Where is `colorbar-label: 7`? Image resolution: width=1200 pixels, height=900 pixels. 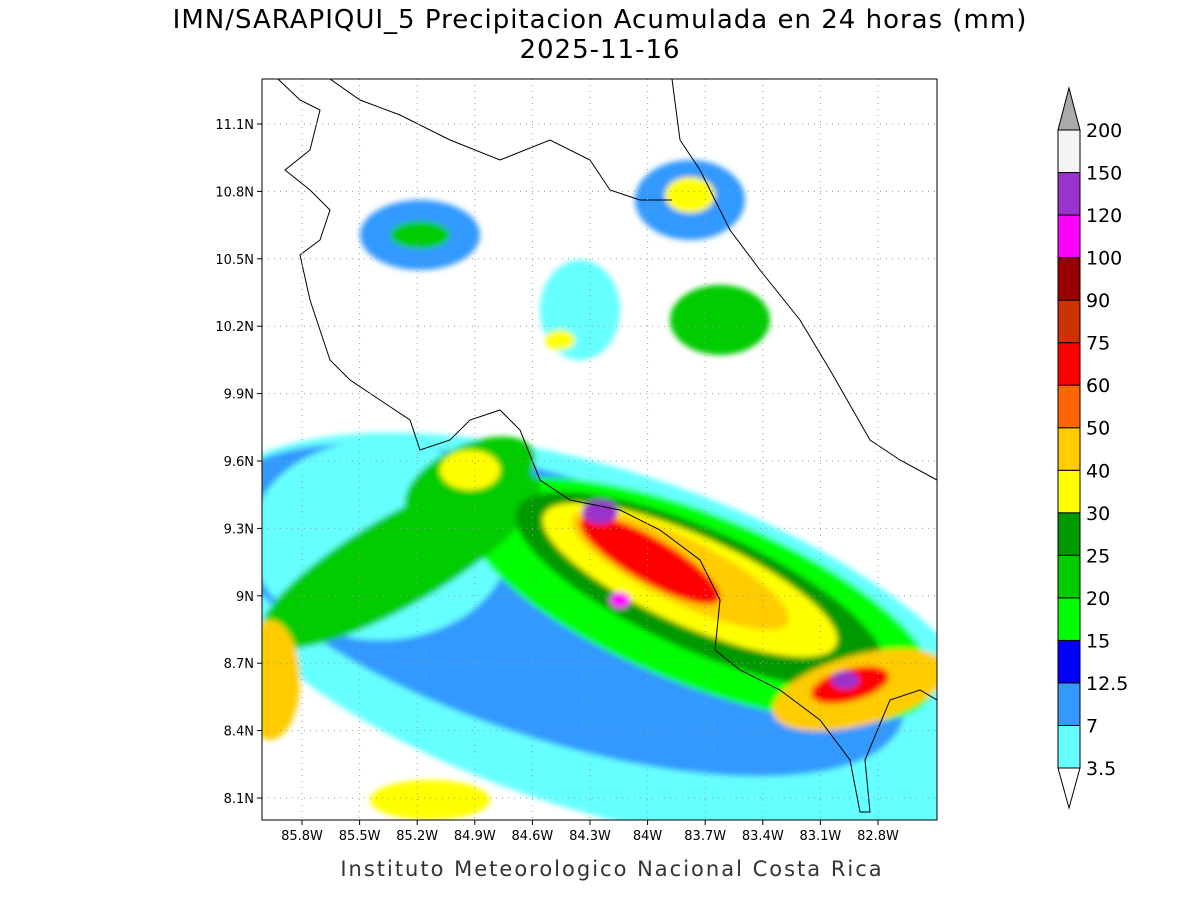 colorbar-label: 7 is located at coordinates (1092, 726).